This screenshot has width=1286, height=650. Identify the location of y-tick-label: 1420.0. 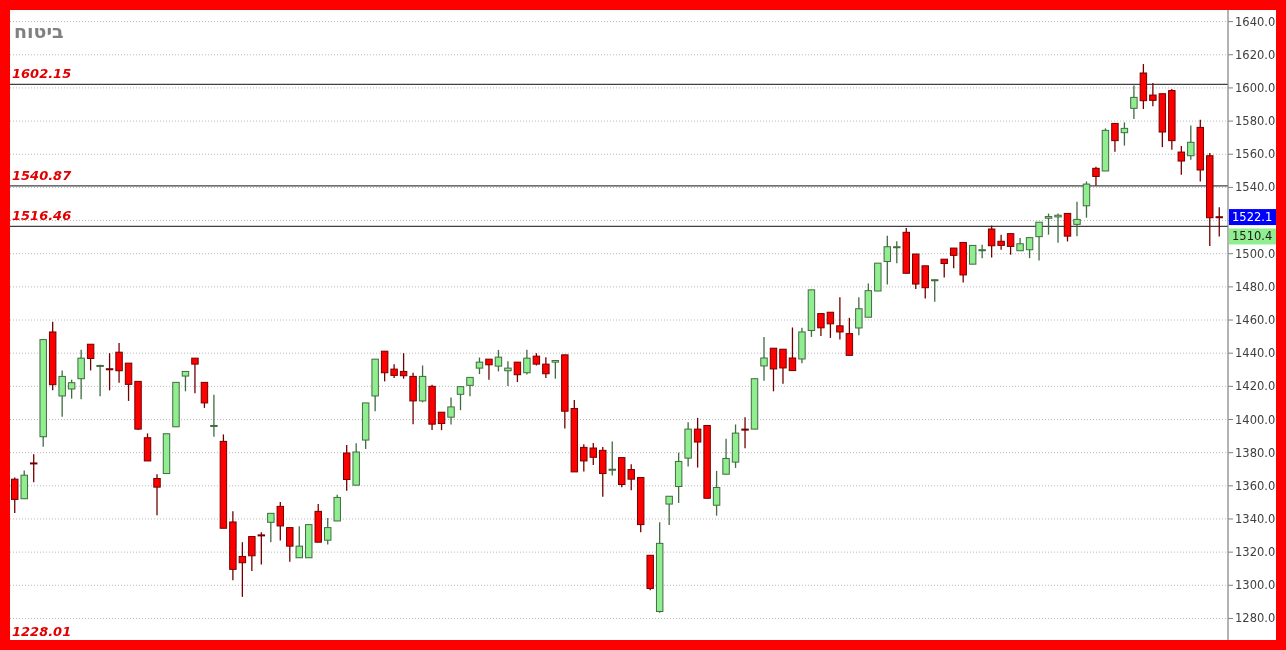
(1255, 386).